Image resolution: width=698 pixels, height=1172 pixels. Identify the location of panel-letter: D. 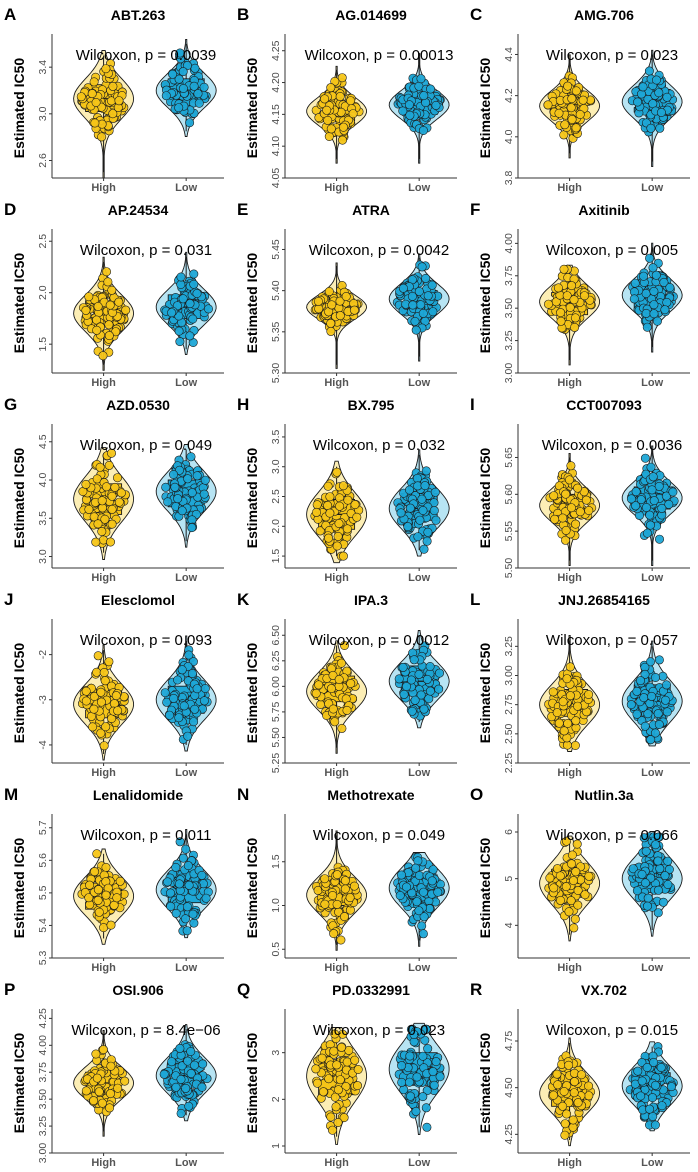
(10, 209).